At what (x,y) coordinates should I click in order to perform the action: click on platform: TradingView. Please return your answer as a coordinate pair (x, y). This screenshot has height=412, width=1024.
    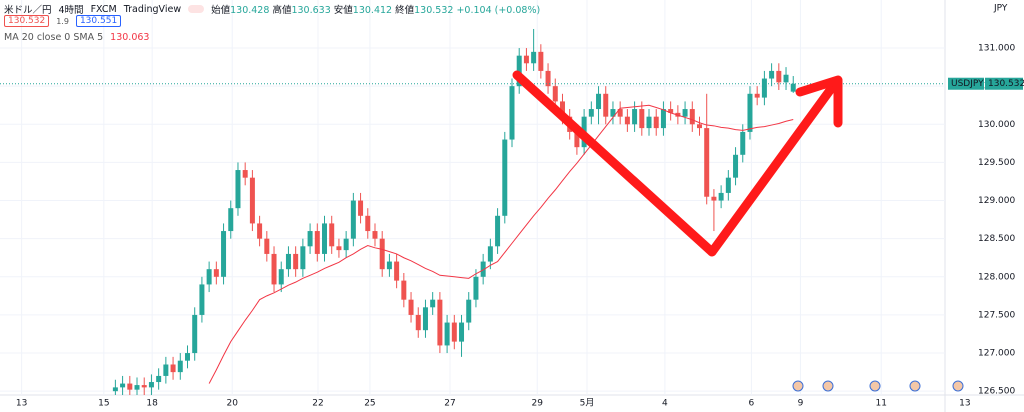
    Looking at the image, I should click on (152, 9).